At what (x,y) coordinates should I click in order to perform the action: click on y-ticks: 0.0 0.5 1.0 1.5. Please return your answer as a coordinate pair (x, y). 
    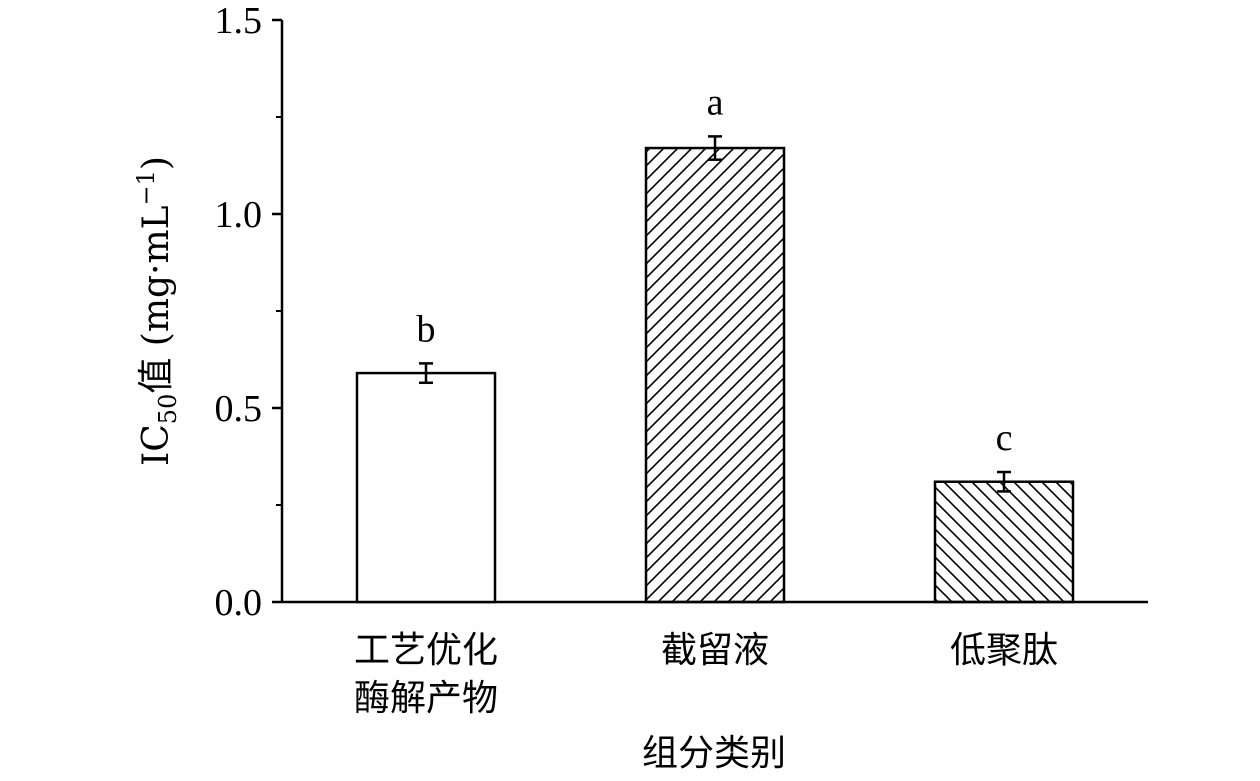
    Looking at the image, I should click on (248, 312).